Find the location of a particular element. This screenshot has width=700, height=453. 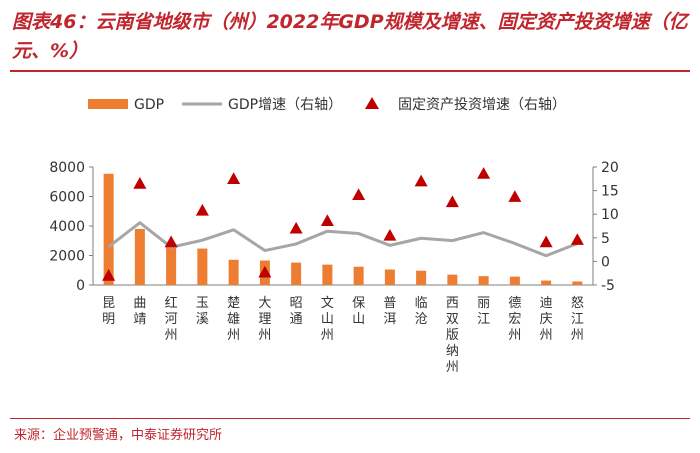

category-label: 红河州 is located at coordinates (171, 319).